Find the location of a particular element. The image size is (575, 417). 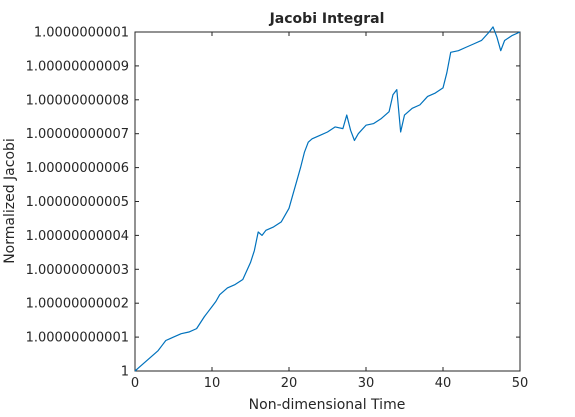

y-tick-label: 1.00000000002 is located at coordinates (77, 304).